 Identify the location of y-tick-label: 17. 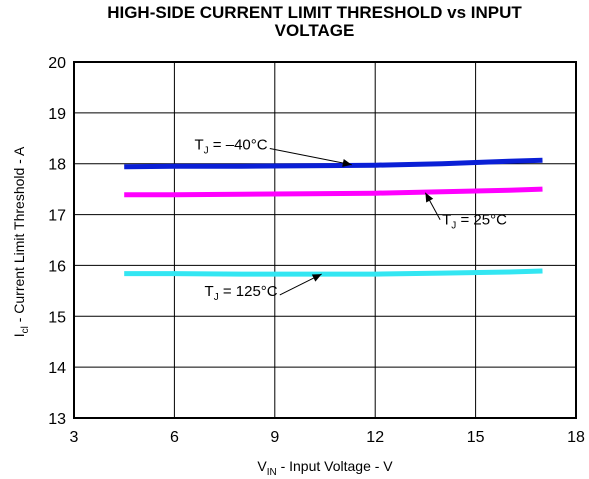
(57, 216).